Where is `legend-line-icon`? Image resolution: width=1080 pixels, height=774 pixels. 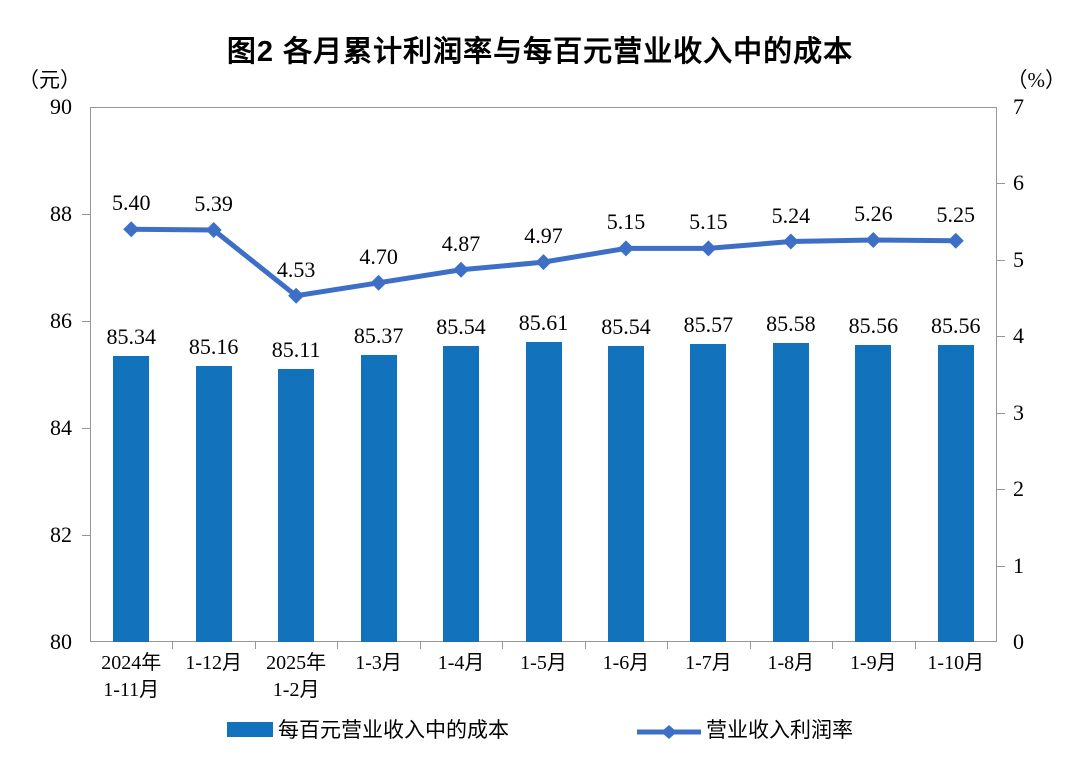
legend-line-icon is located at coordinates (669, 732).